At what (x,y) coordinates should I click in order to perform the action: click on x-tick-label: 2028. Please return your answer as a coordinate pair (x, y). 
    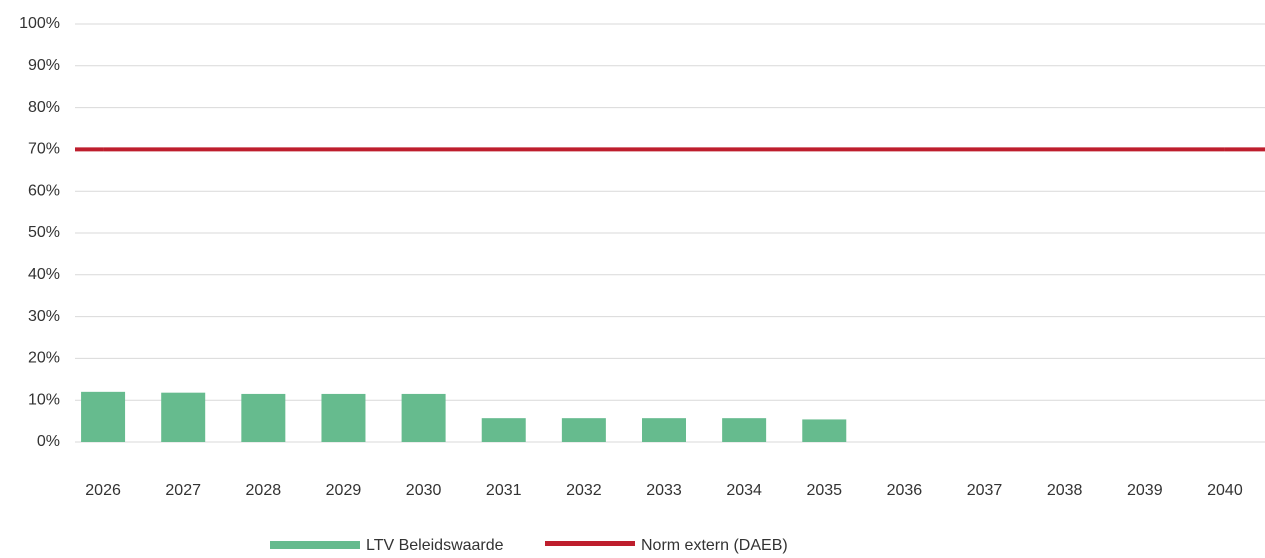
    Looking at the image, I should click on (264, 490).